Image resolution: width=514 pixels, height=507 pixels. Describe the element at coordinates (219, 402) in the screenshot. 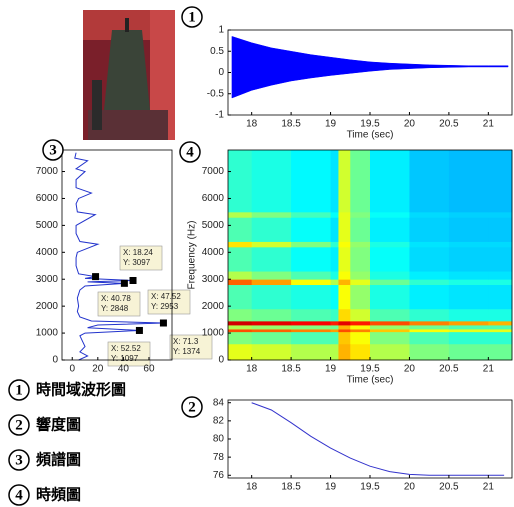

I see `y-tick-label: 84` at that location.